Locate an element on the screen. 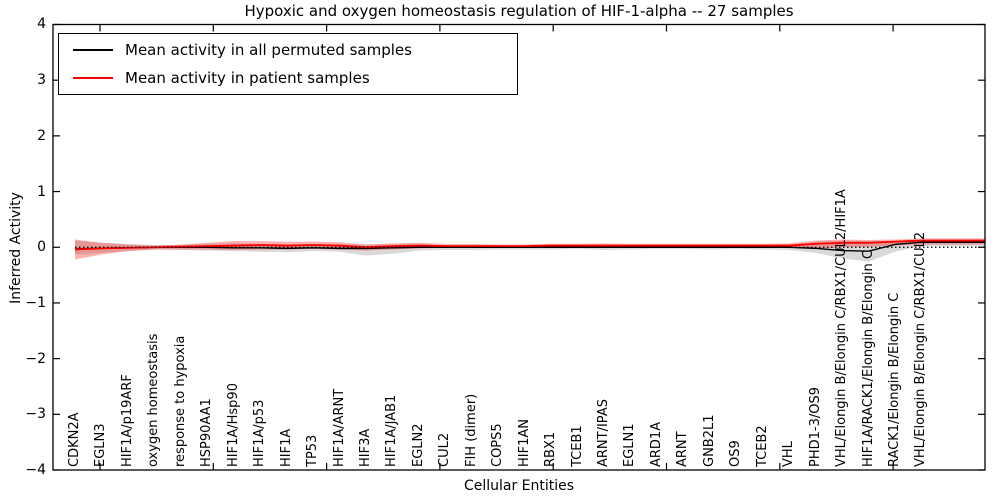  x-tick-label: ARD1A is located at coordinates (656, 444).